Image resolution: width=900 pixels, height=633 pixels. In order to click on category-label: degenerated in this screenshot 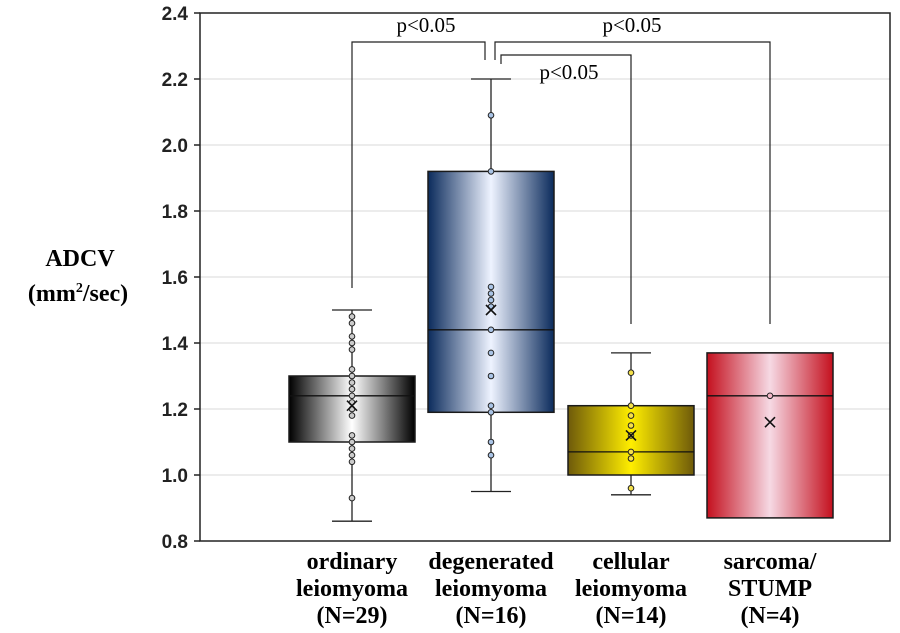, I will do `click(491, 562)`.